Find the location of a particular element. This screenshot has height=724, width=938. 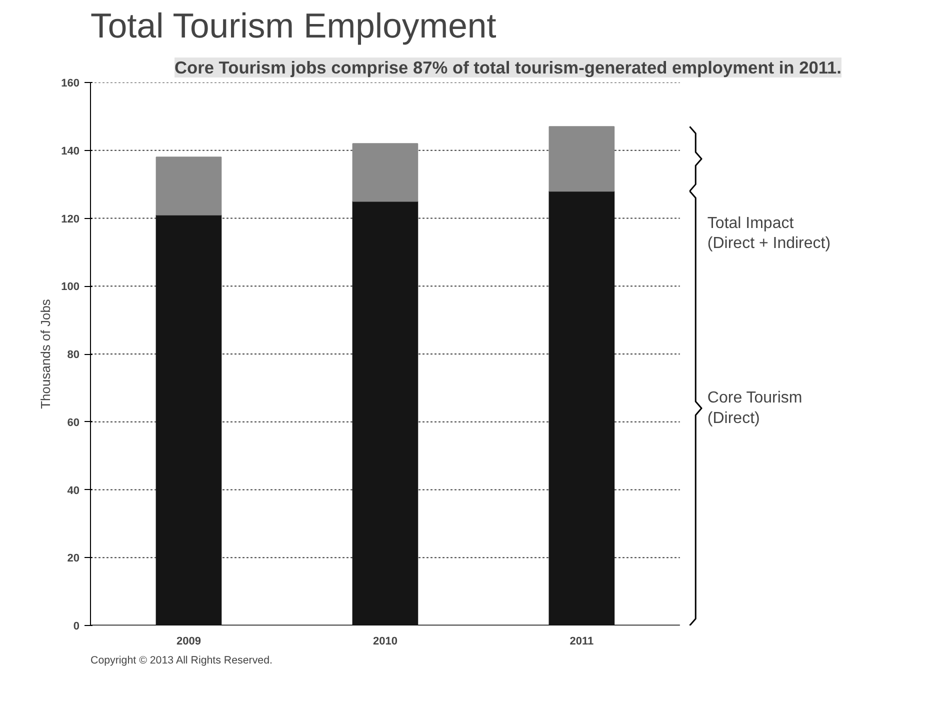

x-tick-label: 2009 is located at coordinates (188, 642).